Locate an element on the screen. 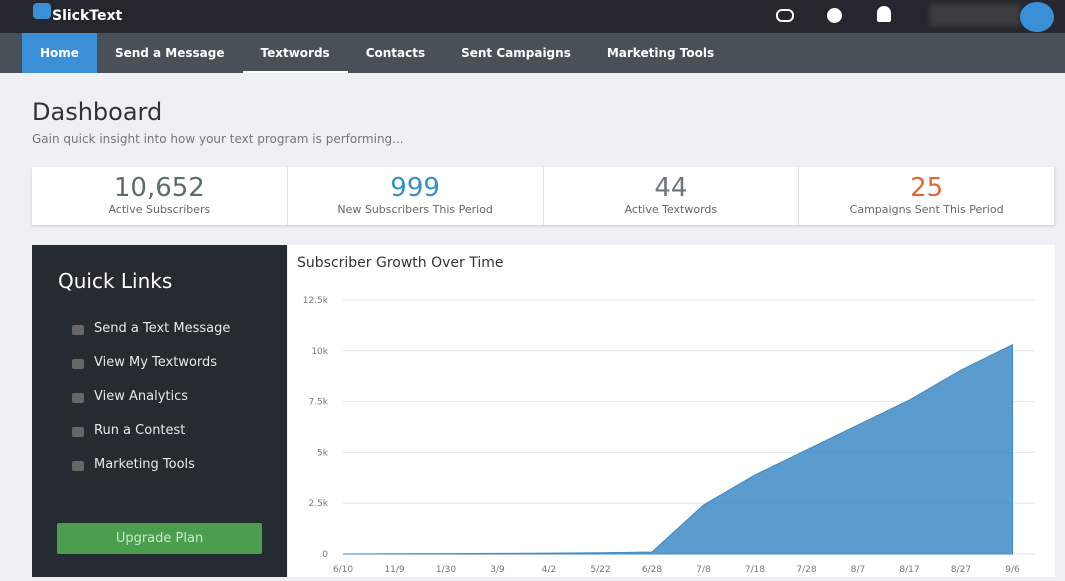  quick-link: Send a Text Message is located at coordinates (162, 328).